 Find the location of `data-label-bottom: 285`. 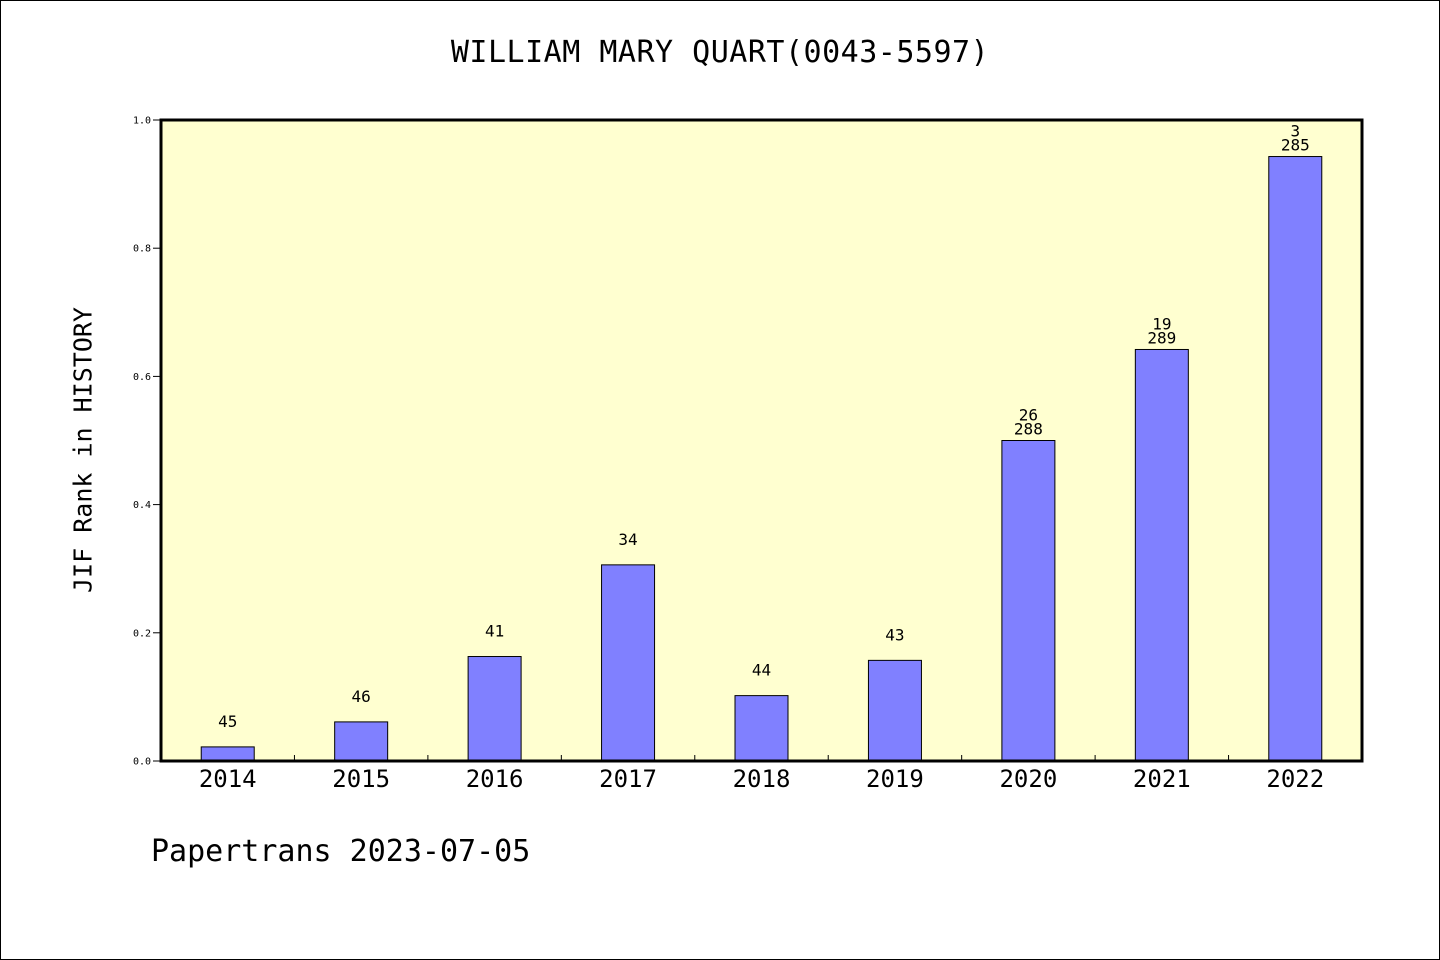

data-label-bottom: 285 is located at coordinates (1295, 145).